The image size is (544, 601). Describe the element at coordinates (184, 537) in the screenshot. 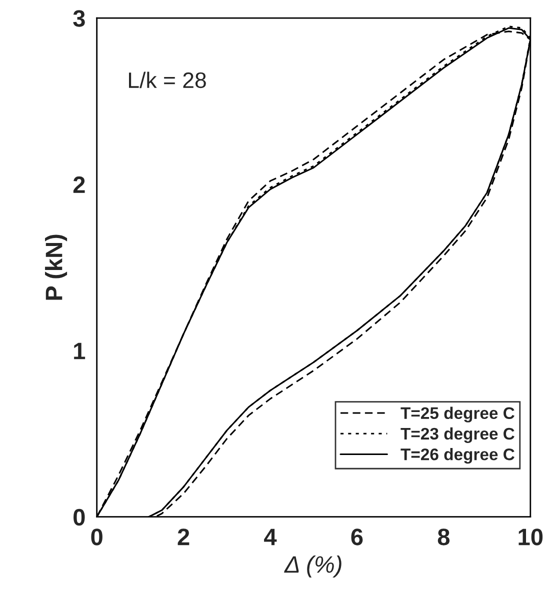

I see `x-tick-label: 2` at that location.